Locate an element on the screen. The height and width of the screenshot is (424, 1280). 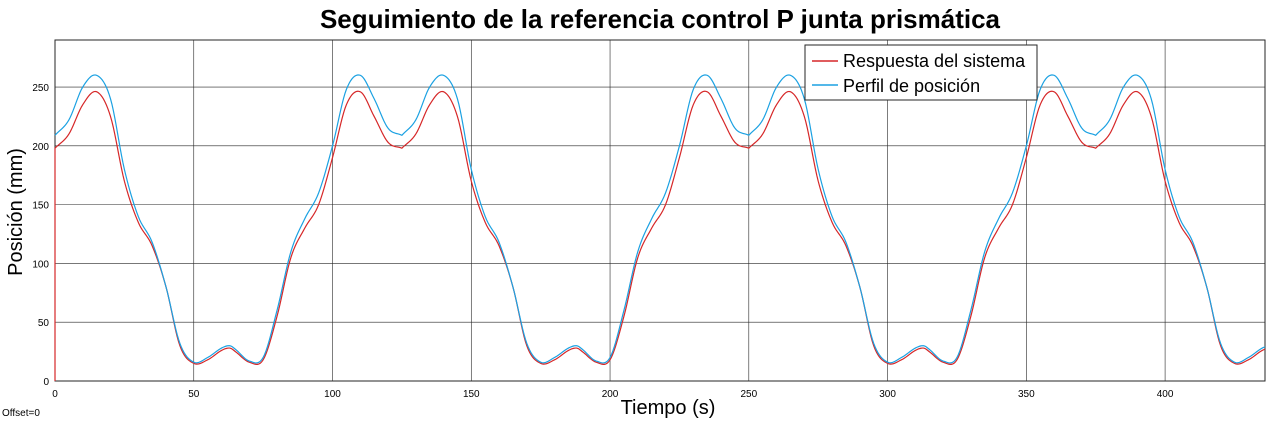
y-tick-label: 250 is located at coordinates (40, 88).